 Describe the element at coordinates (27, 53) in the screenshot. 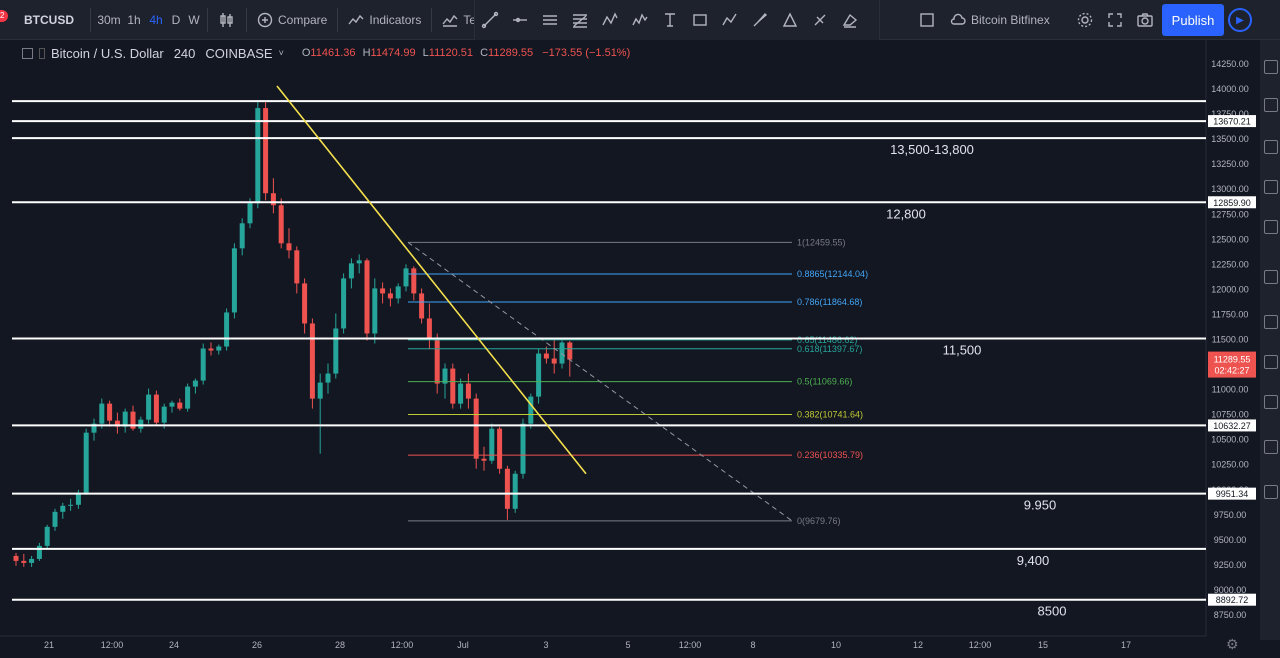

I see `collapse-square-icon` at that location.